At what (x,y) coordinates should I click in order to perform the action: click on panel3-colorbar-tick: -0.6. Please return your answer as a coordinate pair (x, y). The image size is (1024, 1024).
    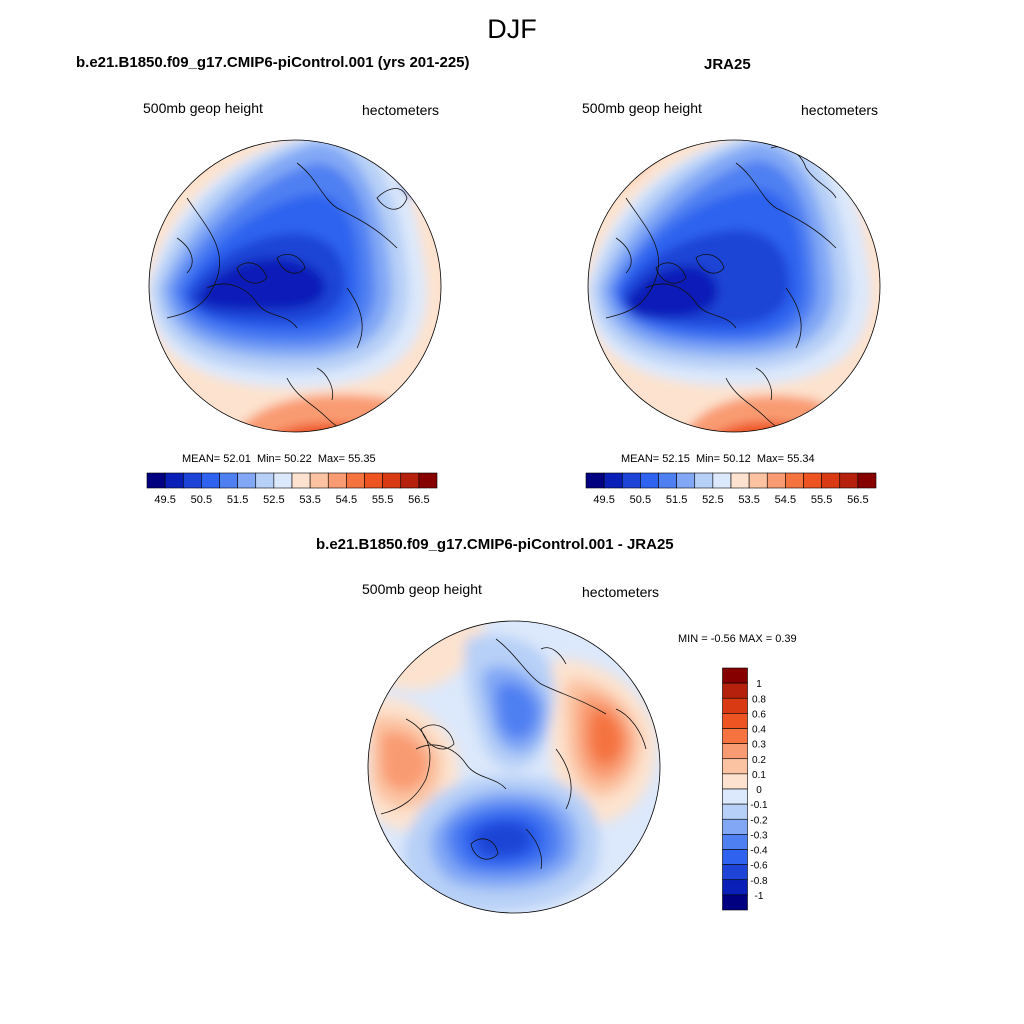
    Looking at the image, I should click on (759, 866).